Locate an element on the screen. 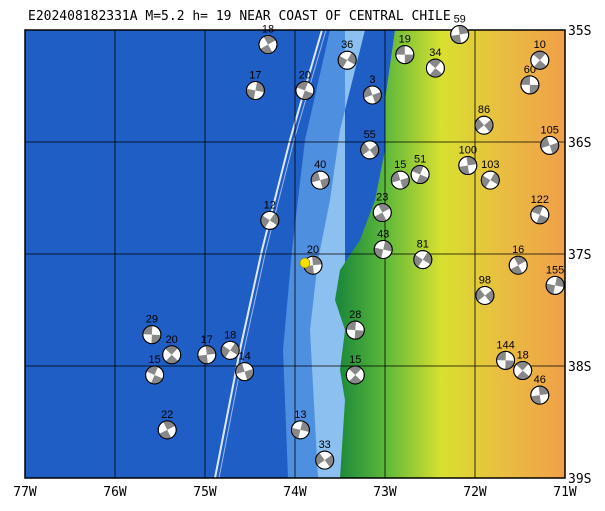 The image size is (605, 511). depth-label: 105 is located at coordinates (550, 130).